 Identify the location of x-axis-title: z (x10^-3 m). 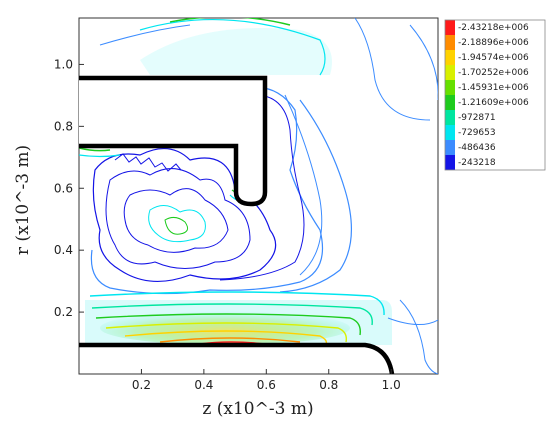
(257, 409).